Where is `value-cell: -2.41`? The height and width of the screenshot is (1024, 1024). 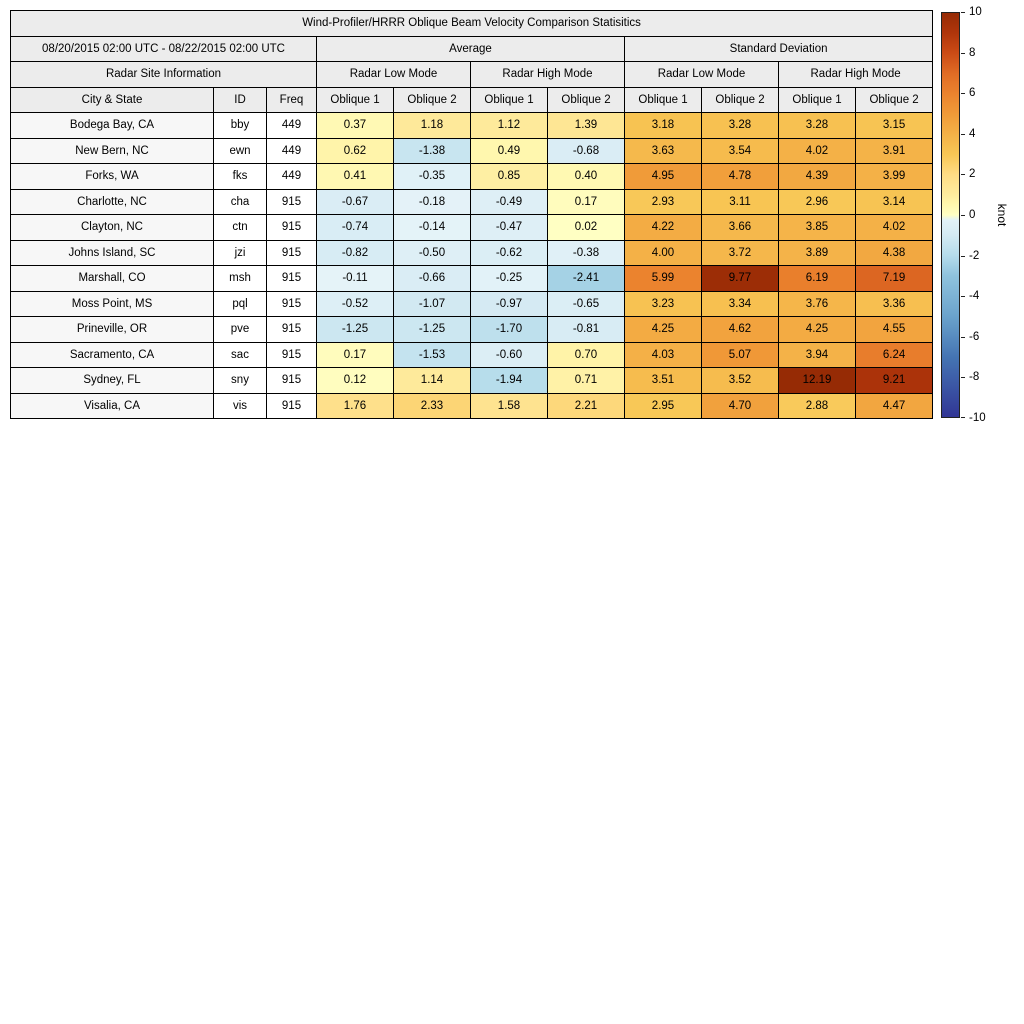 value-cell: -2.41 is located at coordinates (586, 278).